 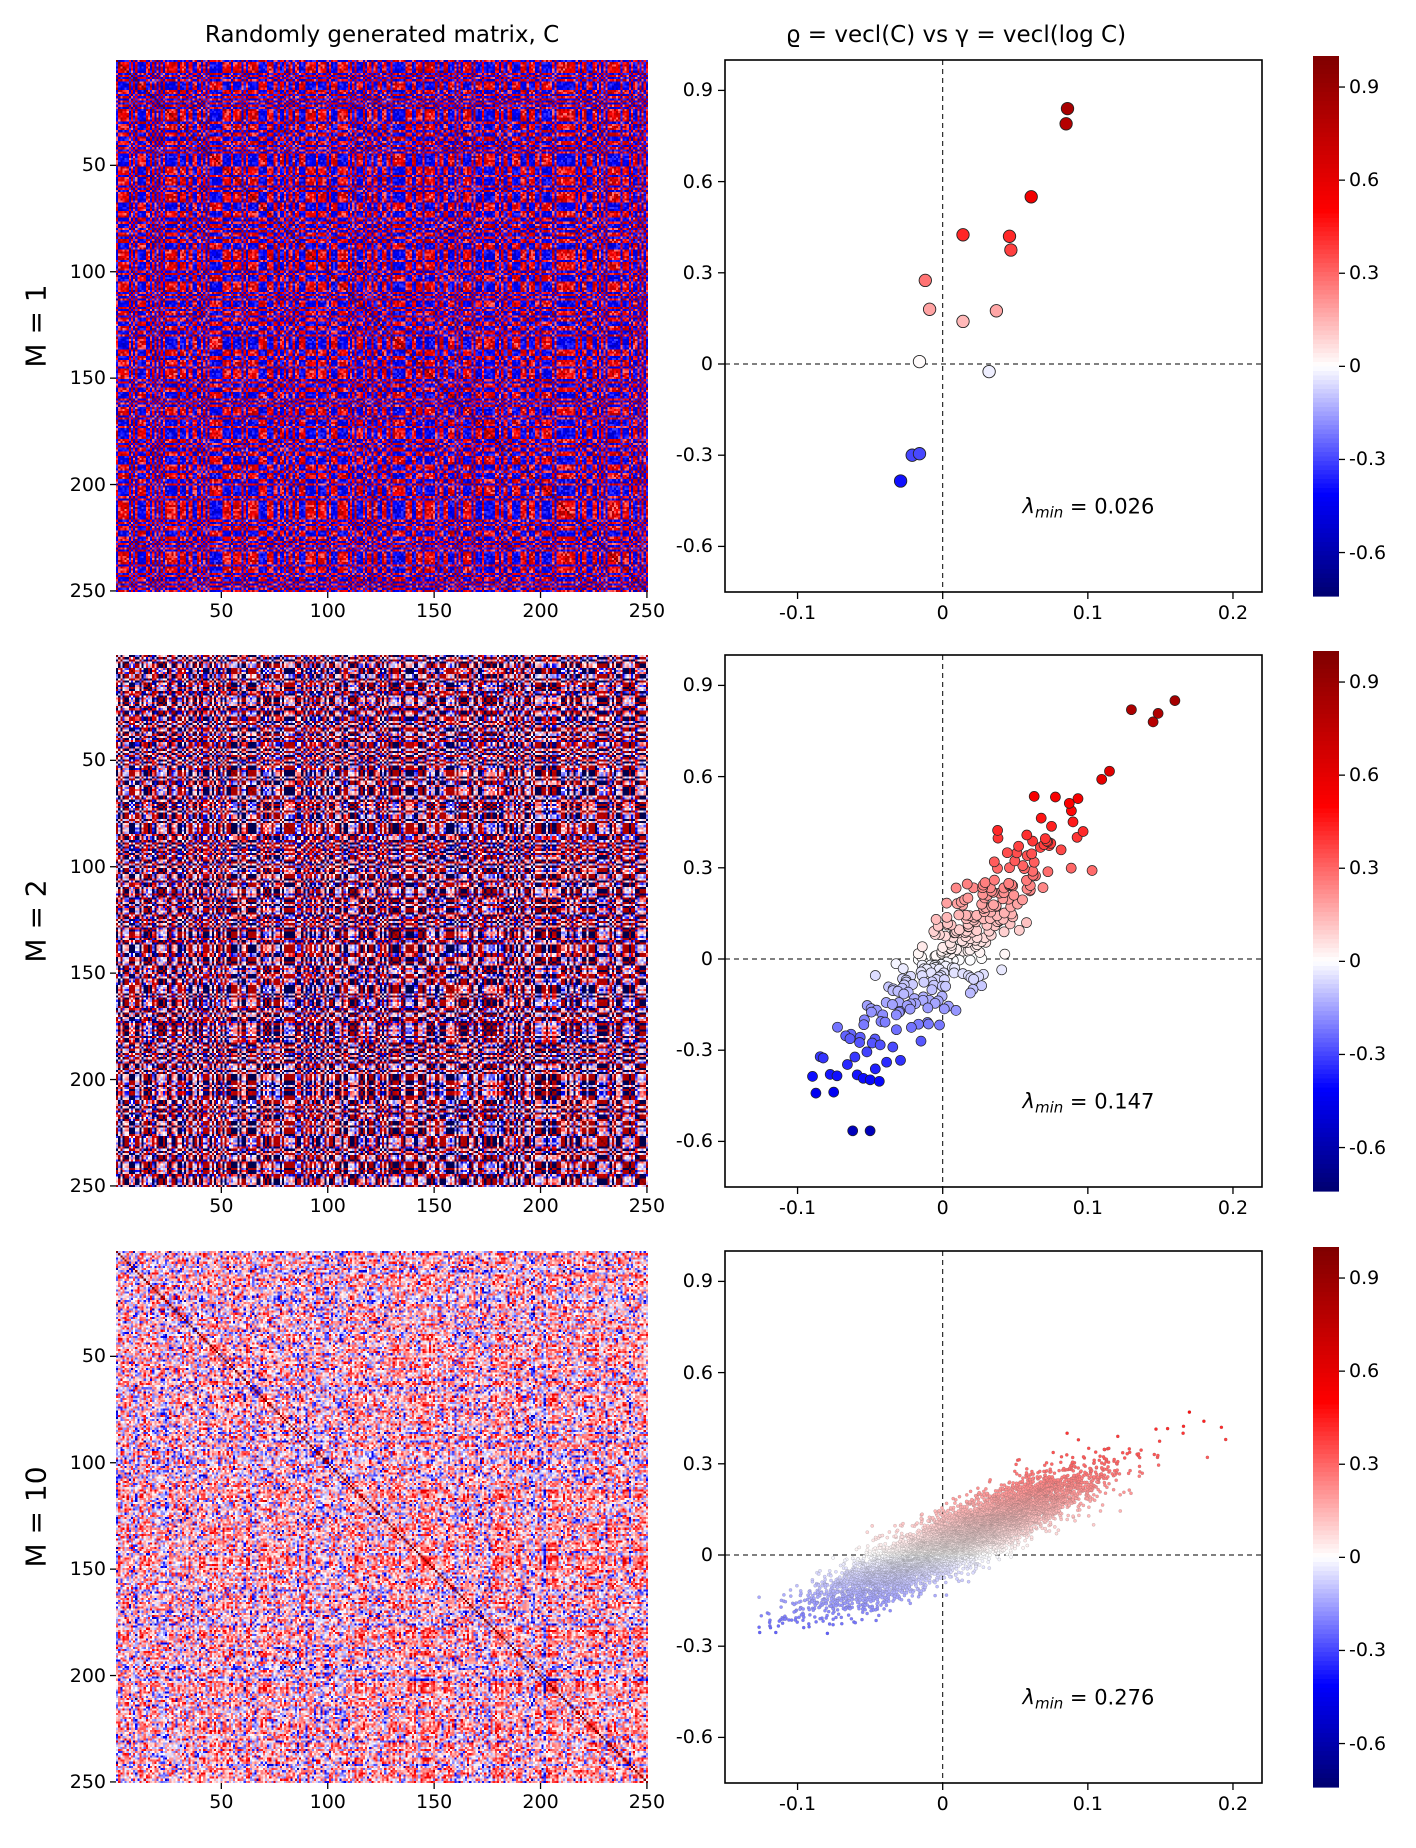 What do you see at coordinates (87, 1675) in the screenshot?
I see `heatmap-y-tick-label: 200` at bounding box center [87, 1675].